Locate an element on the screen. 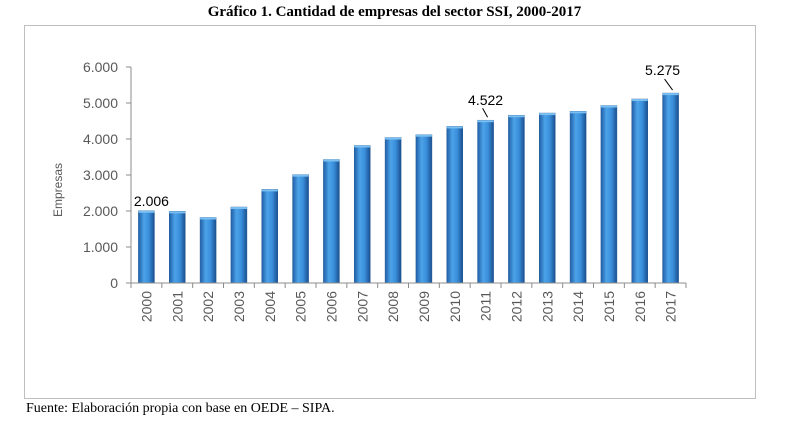  x-tick-label: 2014 is located at coordinates (578, 306).